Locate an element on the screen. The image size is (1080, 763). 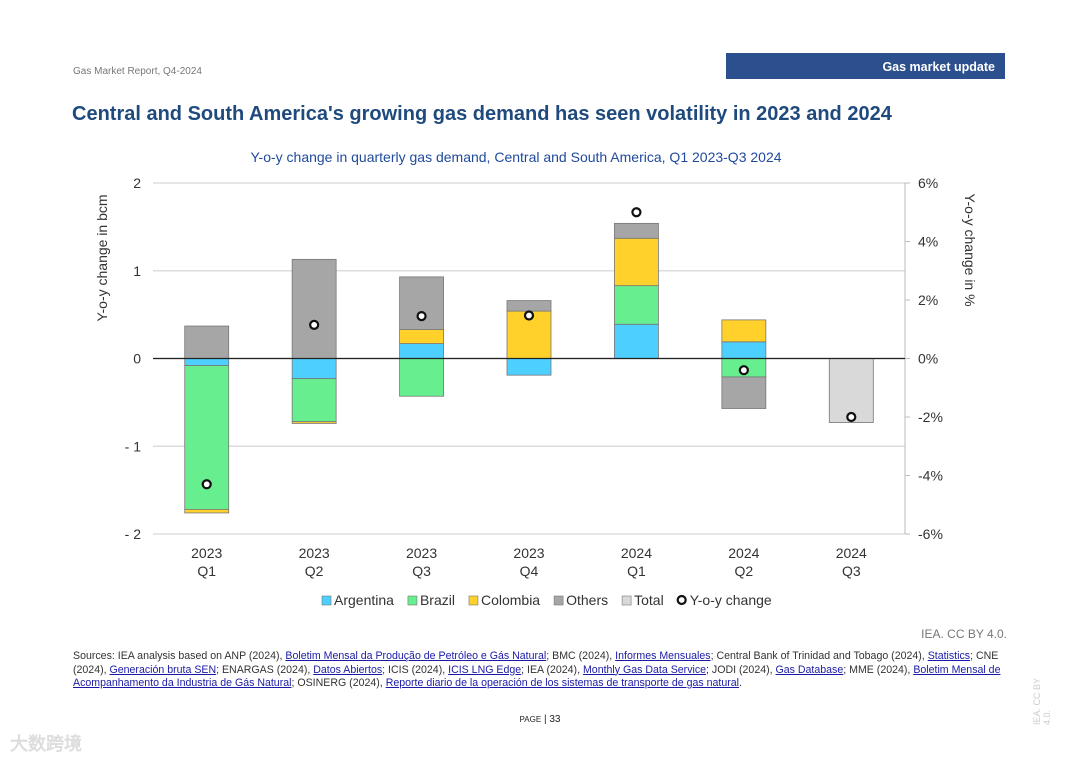
y2-tick-label: 6% is located at coordinates (928, 183).